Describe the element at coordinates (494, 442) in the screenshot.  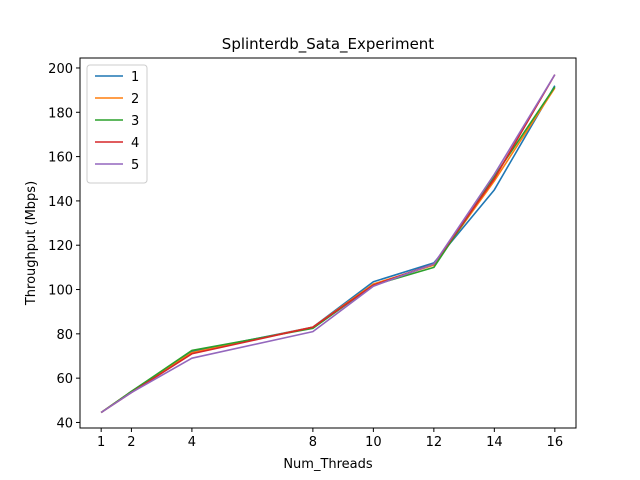
I see `x-tick-label: 14` at that location.